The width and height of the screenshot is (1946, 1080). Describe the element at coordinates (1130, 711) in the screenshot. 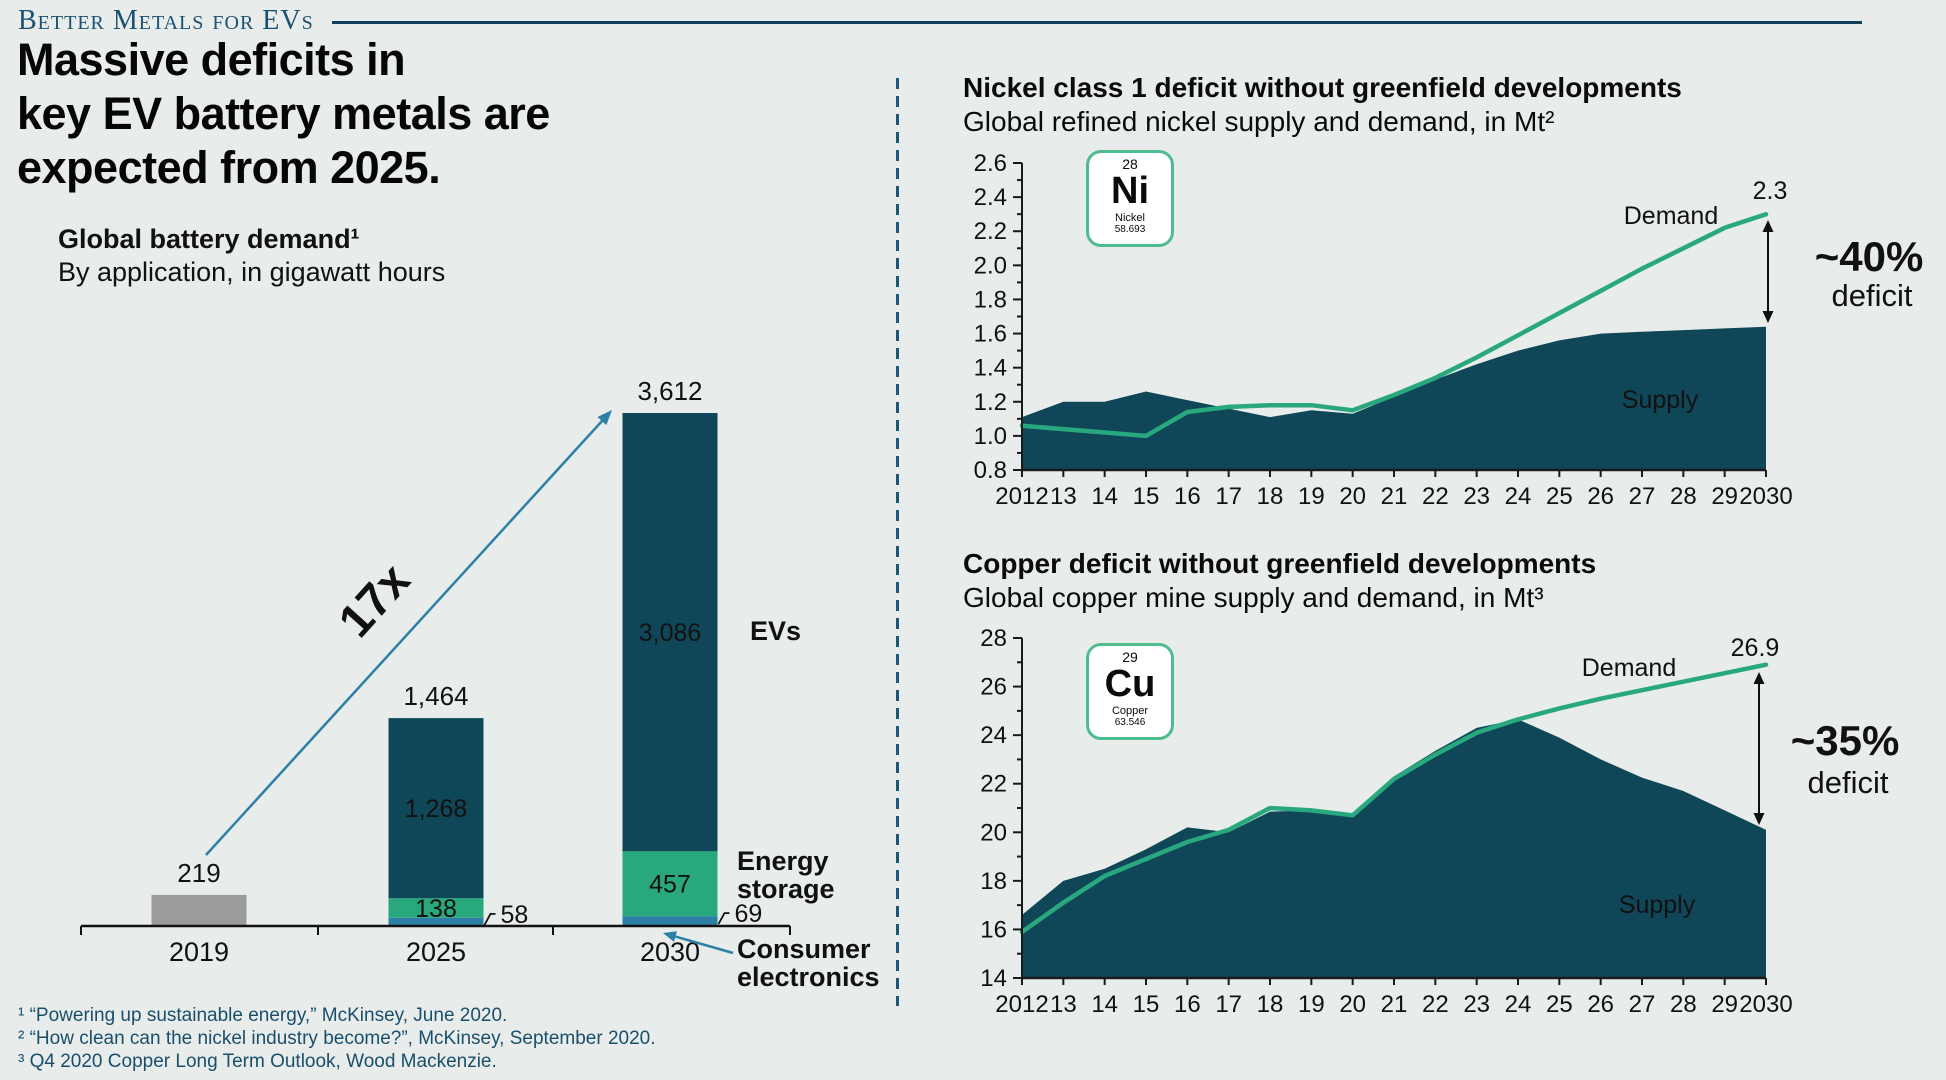

I see `element-name: Copper` at that location.